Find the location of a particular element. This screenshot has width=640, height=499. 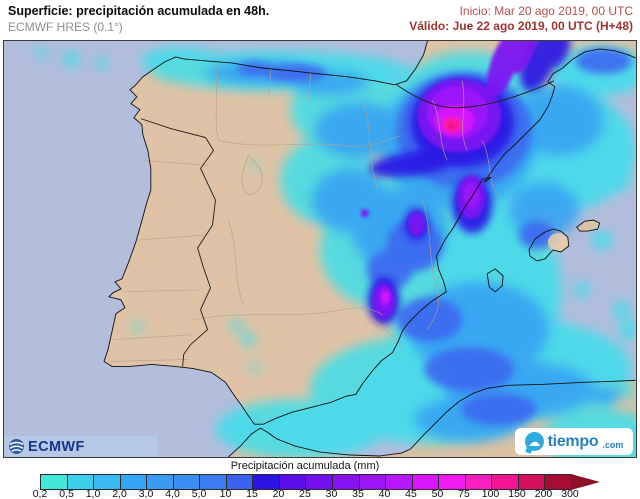

legend-arrow-cap is located at coordinates (585, 482).